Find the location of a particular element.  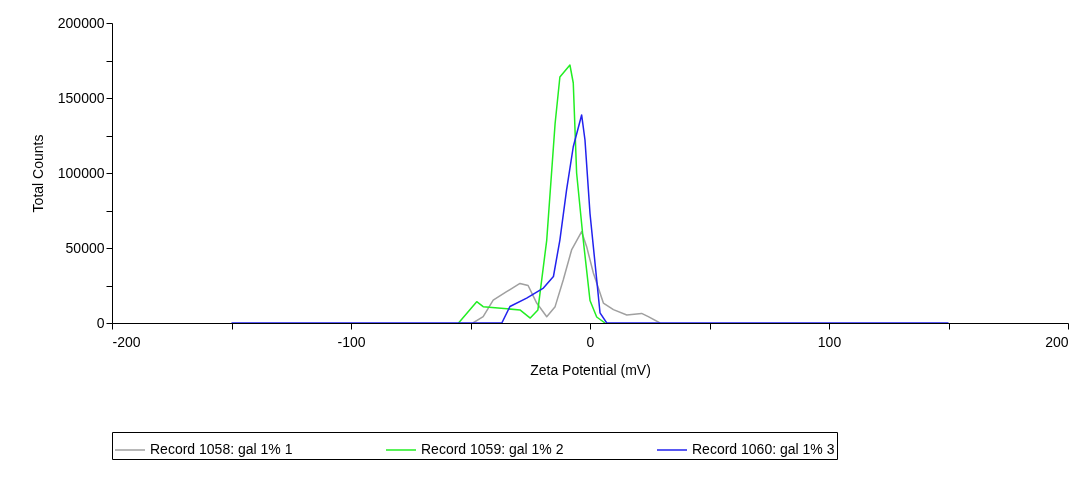

y-tick-label: 150000 is located at coordinates (81, 97).